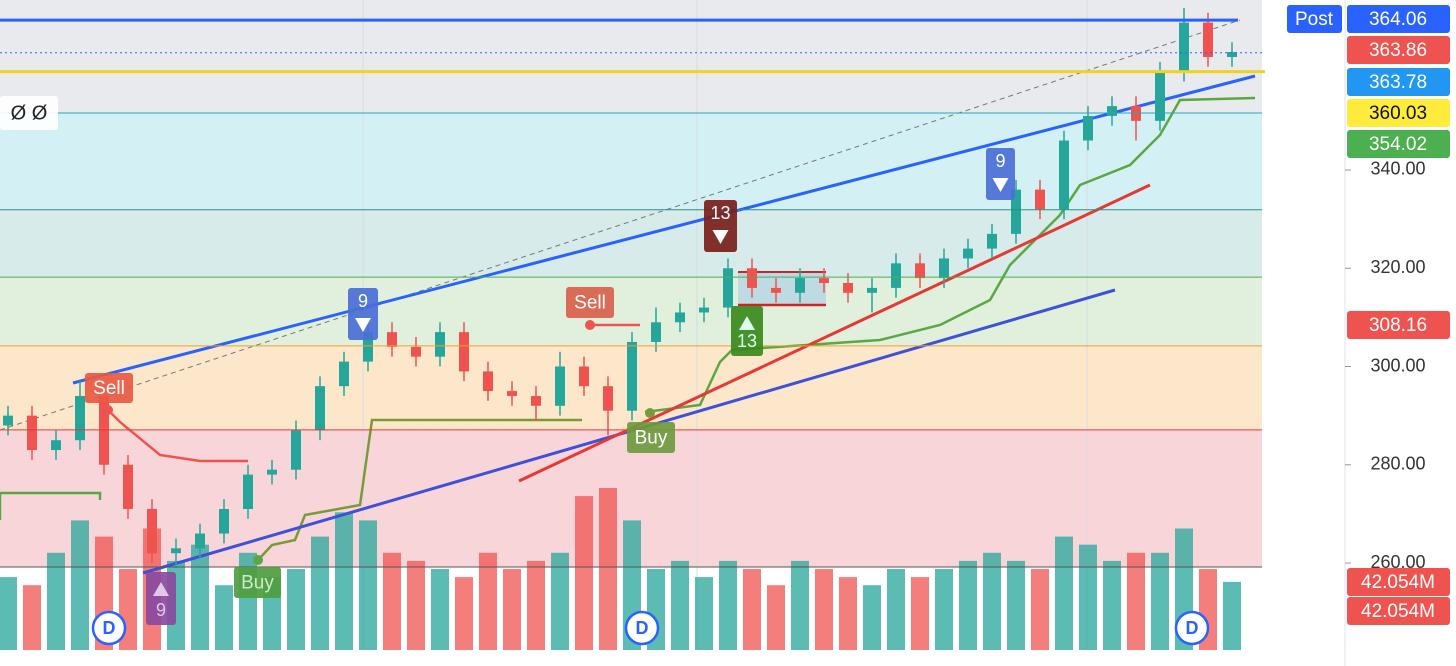 Image resolution: width=1456 pixels, height=666 pixels. What do you see at coordinates (363, 325) in the screenshot?
I see `signal-arrow` at bounding box center [363, 325].